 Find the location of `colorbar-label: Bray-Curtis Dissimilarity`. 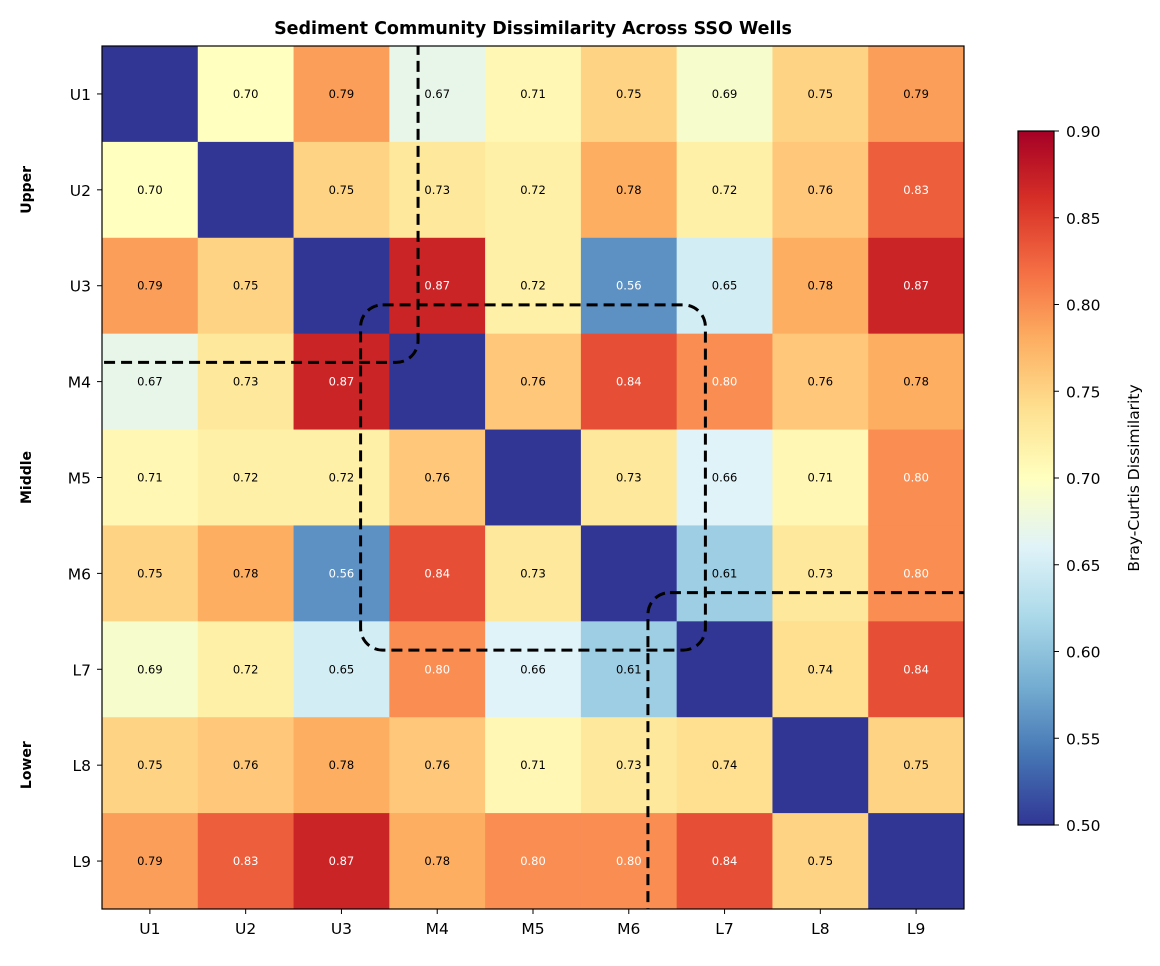

colorbar-label: Bray-Curtis Dissimilarity is located at coordinates (1134, 477).